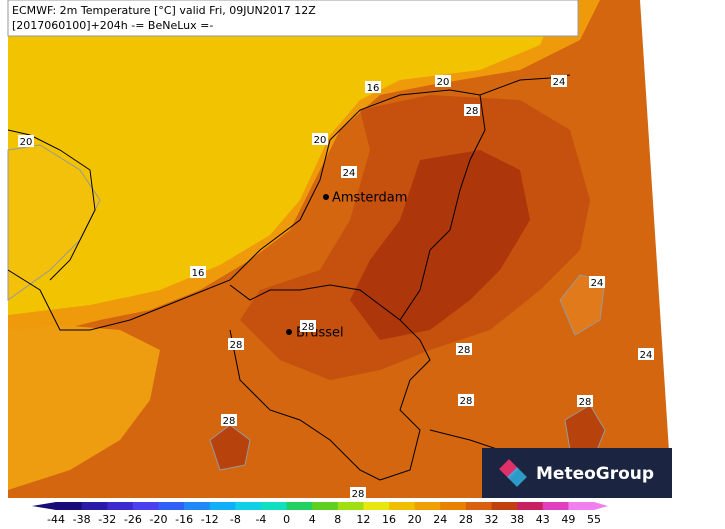 The width and height of the screenshot is (725, 529). What do you see at coordinates (415, 519) in the screenshot?
I see `colorbar-label: 20` at bounding box center [415, 519].